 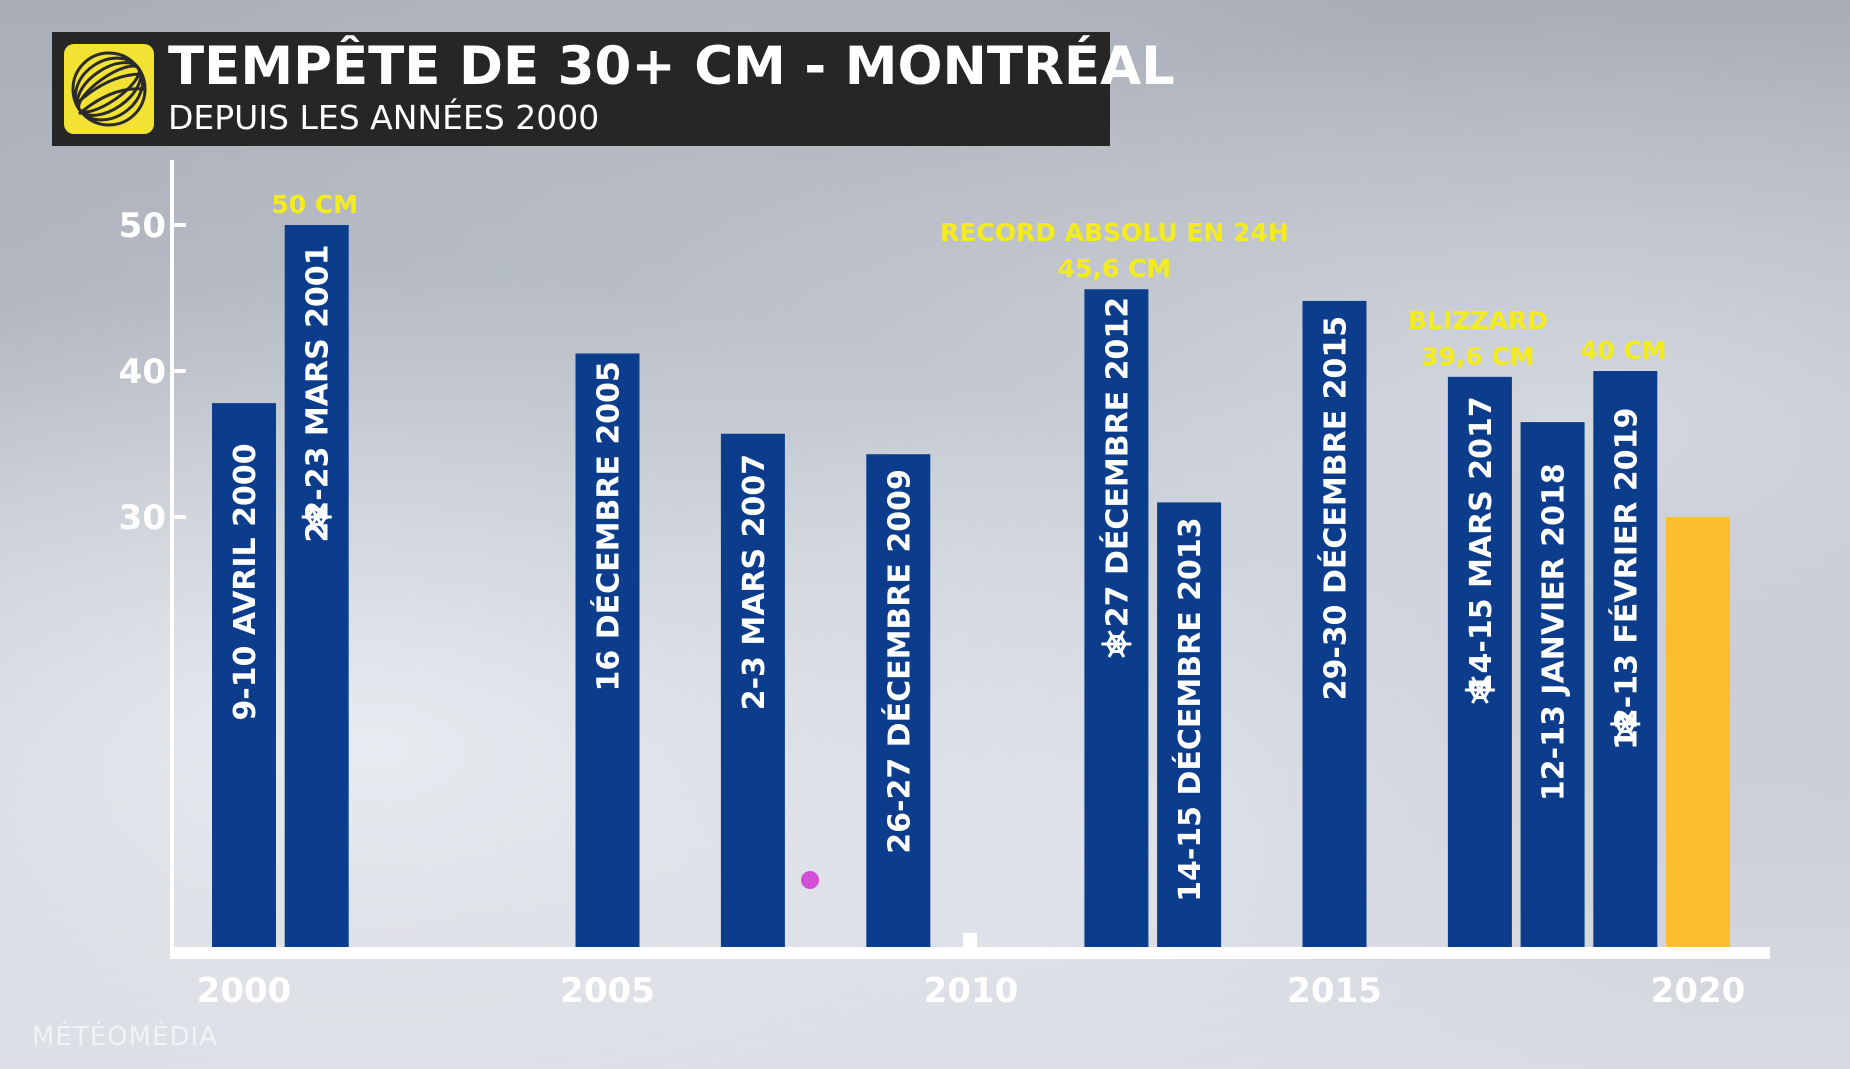 What do you see at coordinates (754, 582) in the screenshot?
I see `bar-label: 2-3 MARS 2007` at bounding box center [754, 582].